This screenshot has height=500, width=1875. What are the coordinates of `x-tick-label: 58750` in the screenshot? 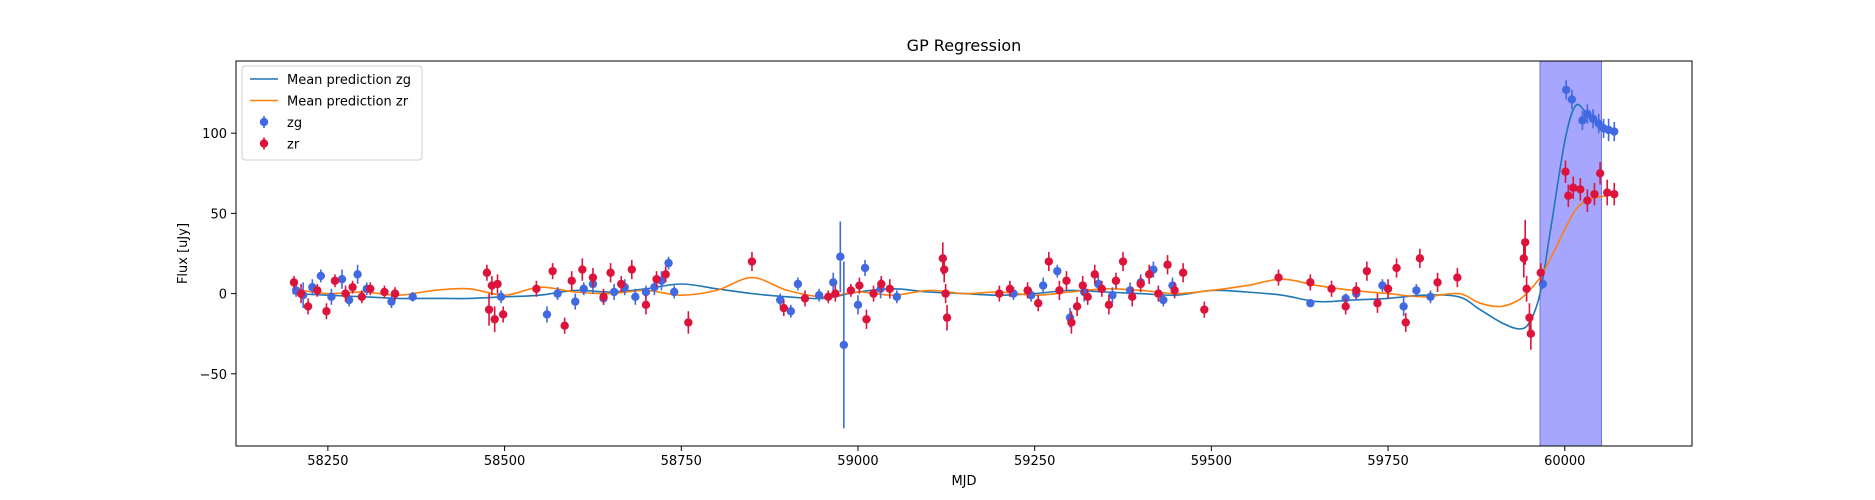 It's located at (681, 461).